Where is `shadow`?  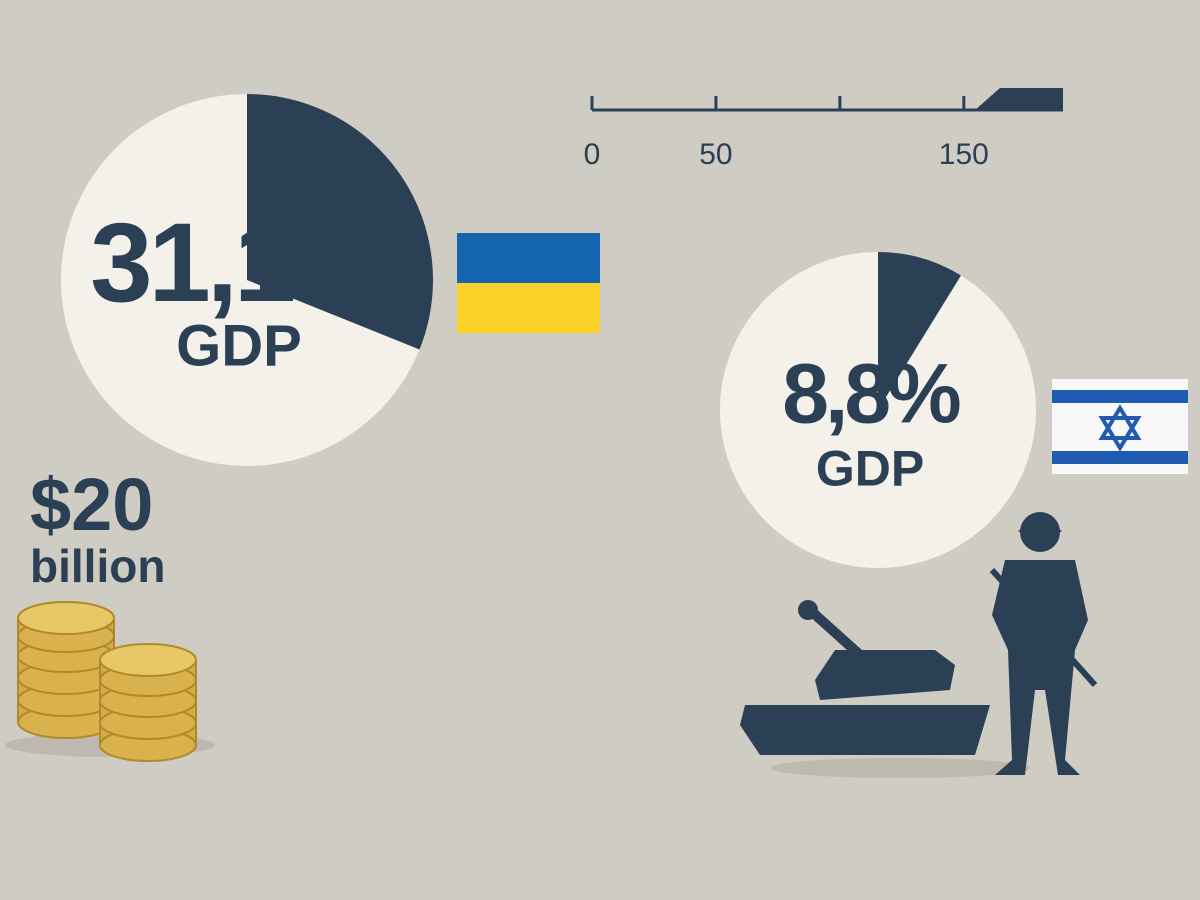 shadow is located at coordinates (900, 768).